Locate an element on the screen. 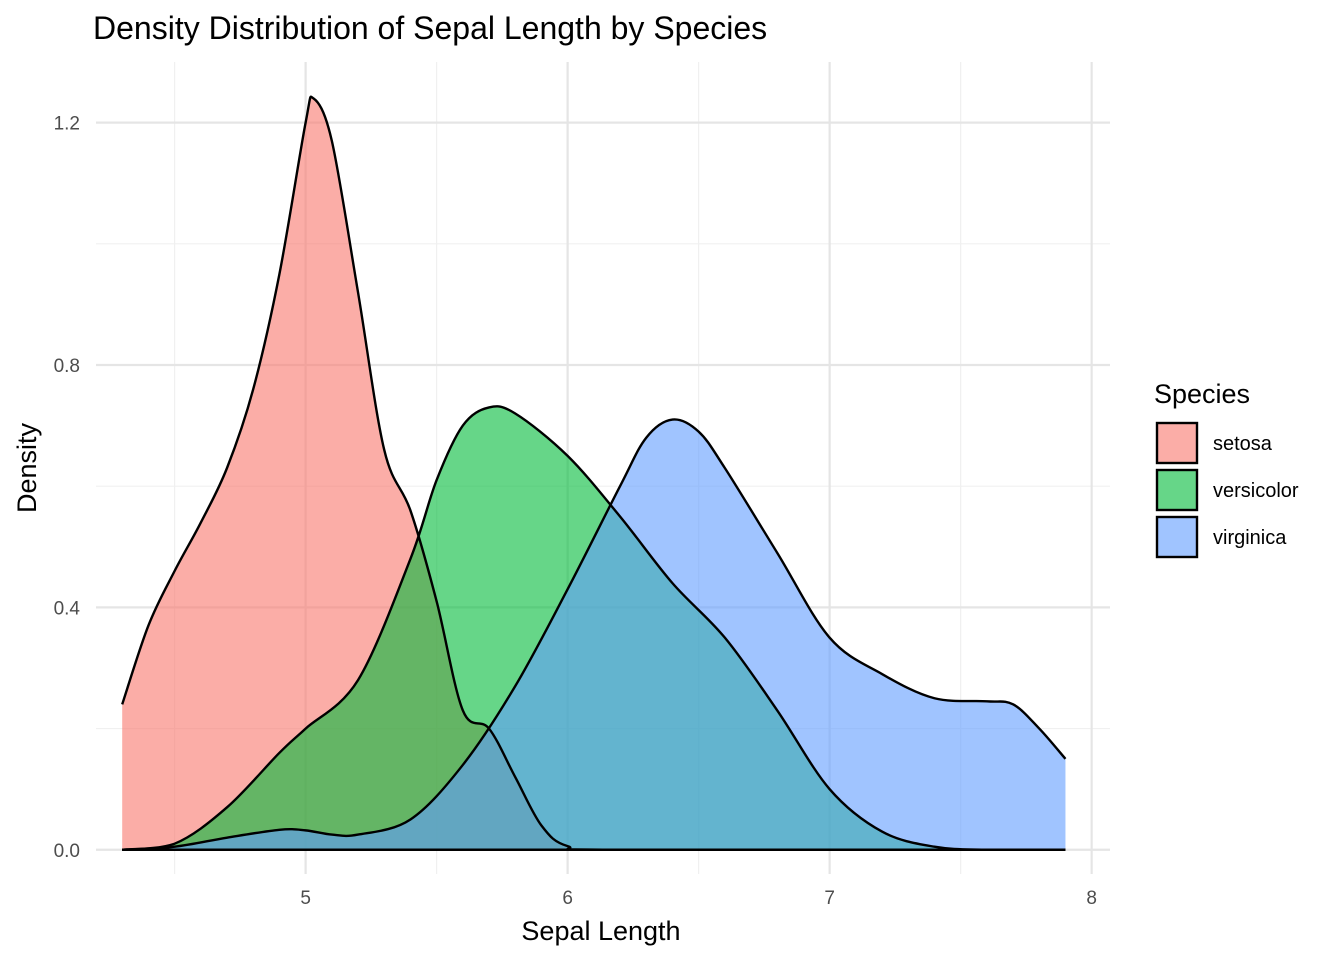  y-axis-ticks: 0.0 0.4 0.8 1.2 is located at coordinates (67, 488).